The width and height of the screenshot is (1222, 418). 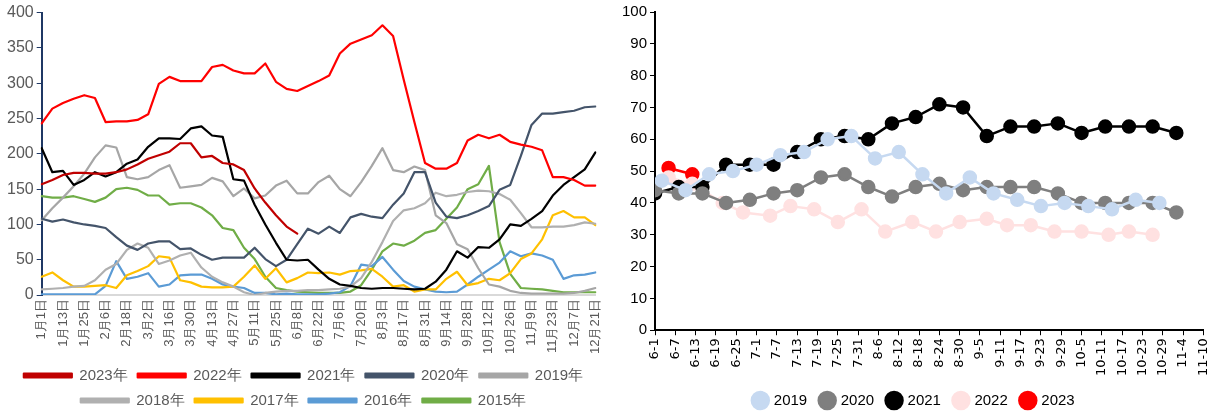 I want to click on legend-label: 2017年, so click(x=274, y=399).